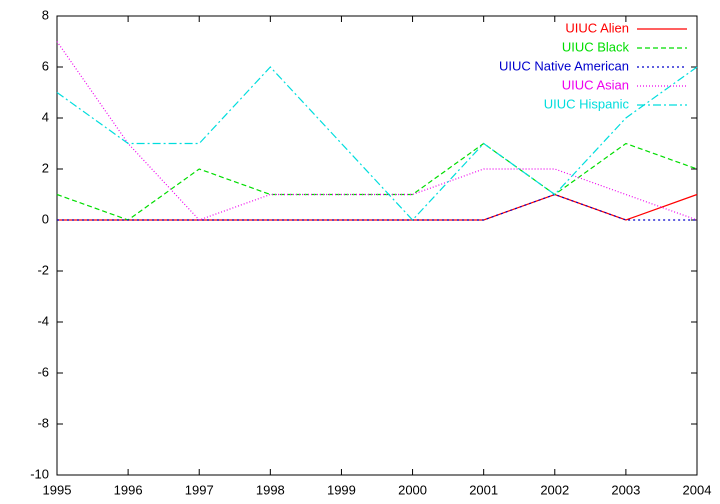 The image size is (720, 504). Describe the element at coordinates (39, 473) in the screenshot. I see `y-tick-label: -10` at that location.